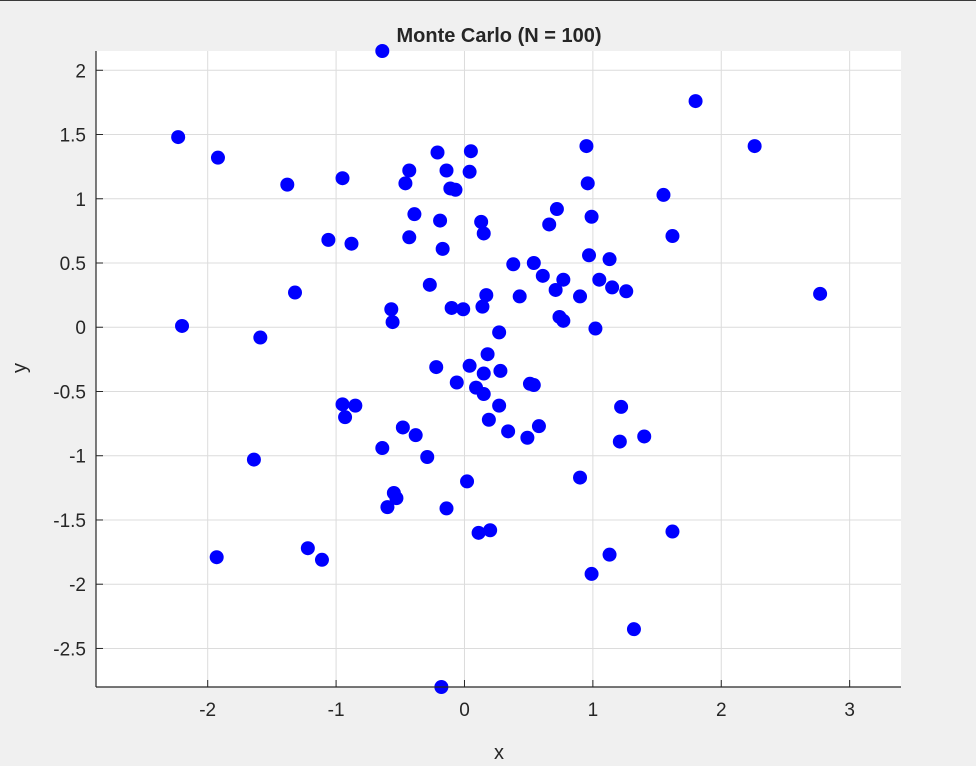 This screenshot has height=766, width=976. Describe the element at coordinates (73, 136) in the screenshot. I see `y-tick-label: 1.5` at that location.